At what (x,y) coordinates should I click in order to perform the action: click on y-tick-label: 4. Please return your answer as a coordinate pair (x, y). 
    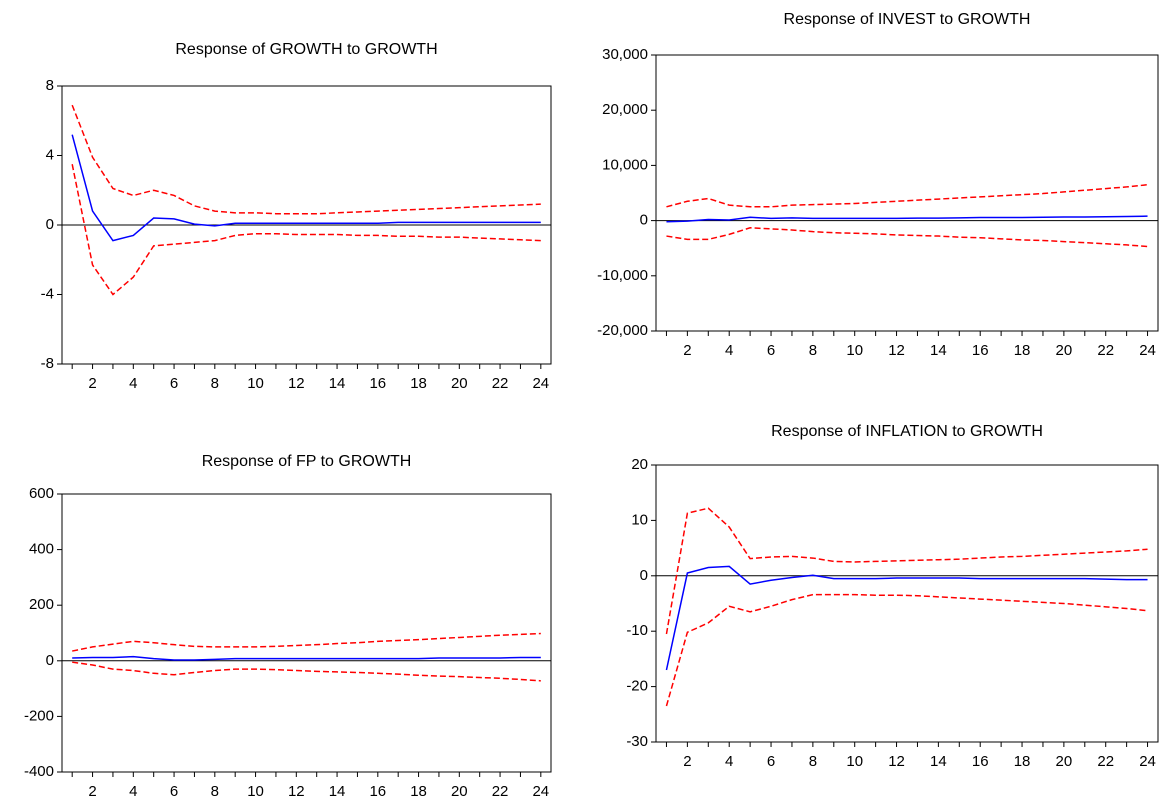
    Looking at the image, I should click on (50, 154).